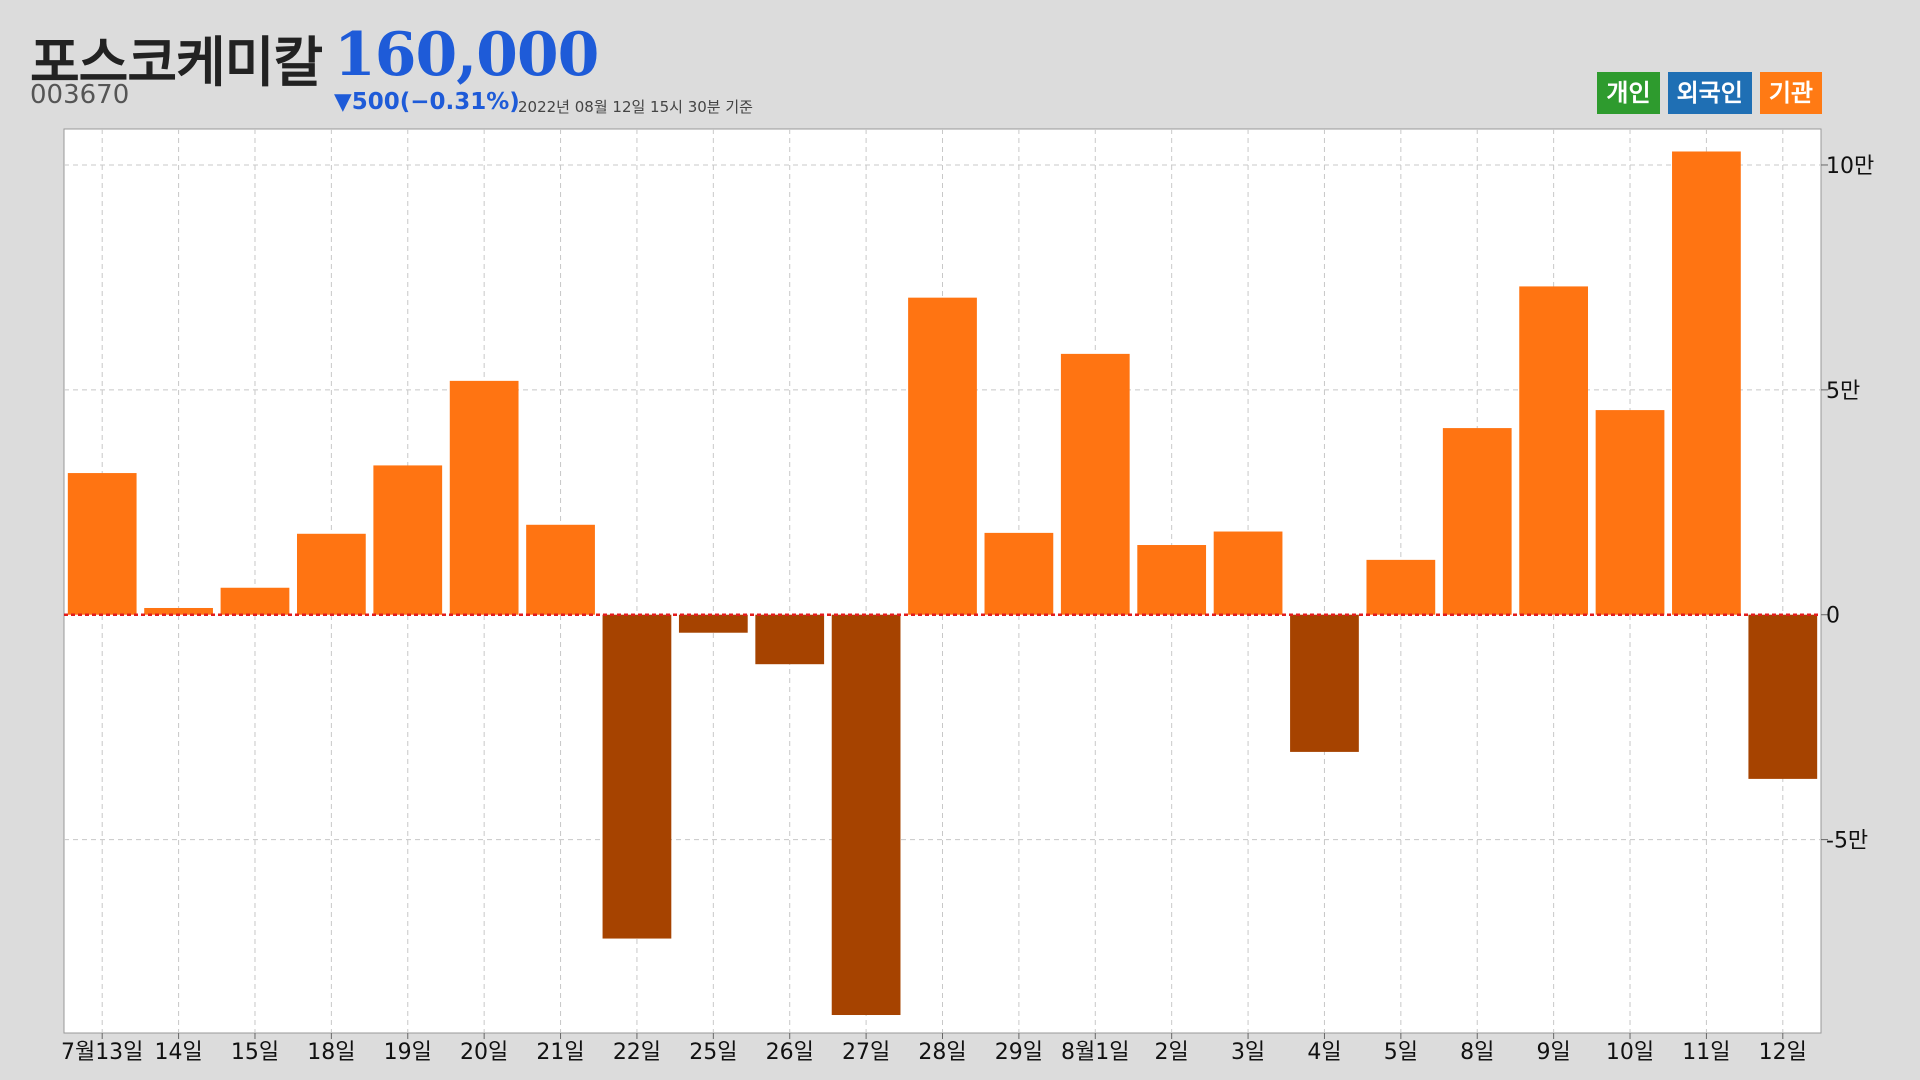 The height and width of the screenshot is (1080, 1920). I want to click on y-tick-label: 5만, so click(1843, 391).